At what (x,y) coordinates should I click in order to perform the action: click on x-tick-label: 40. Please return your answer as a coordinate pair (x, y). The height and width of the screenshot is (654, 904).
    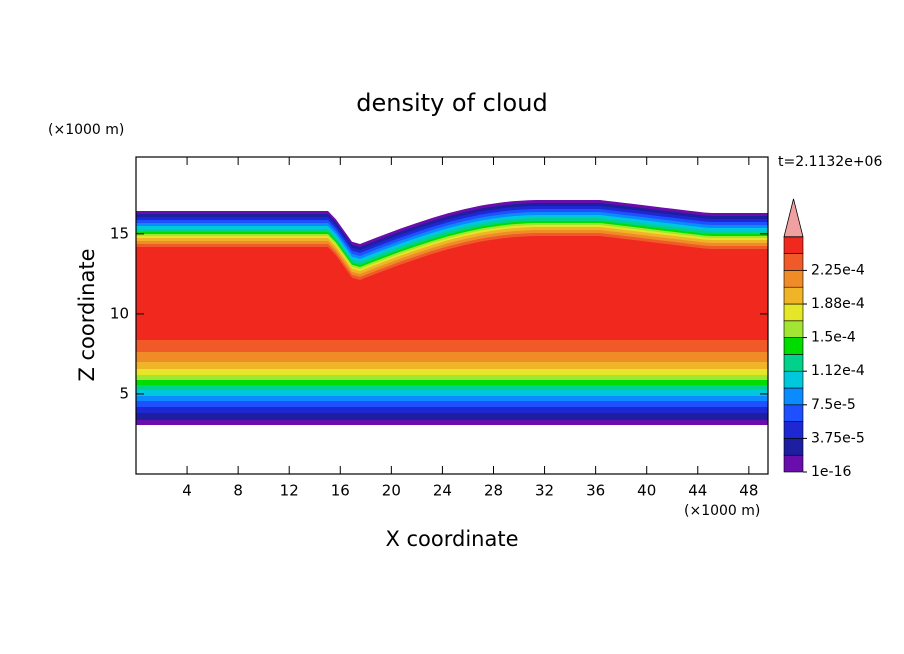
    Looking at the image, I should click on (646, 491).